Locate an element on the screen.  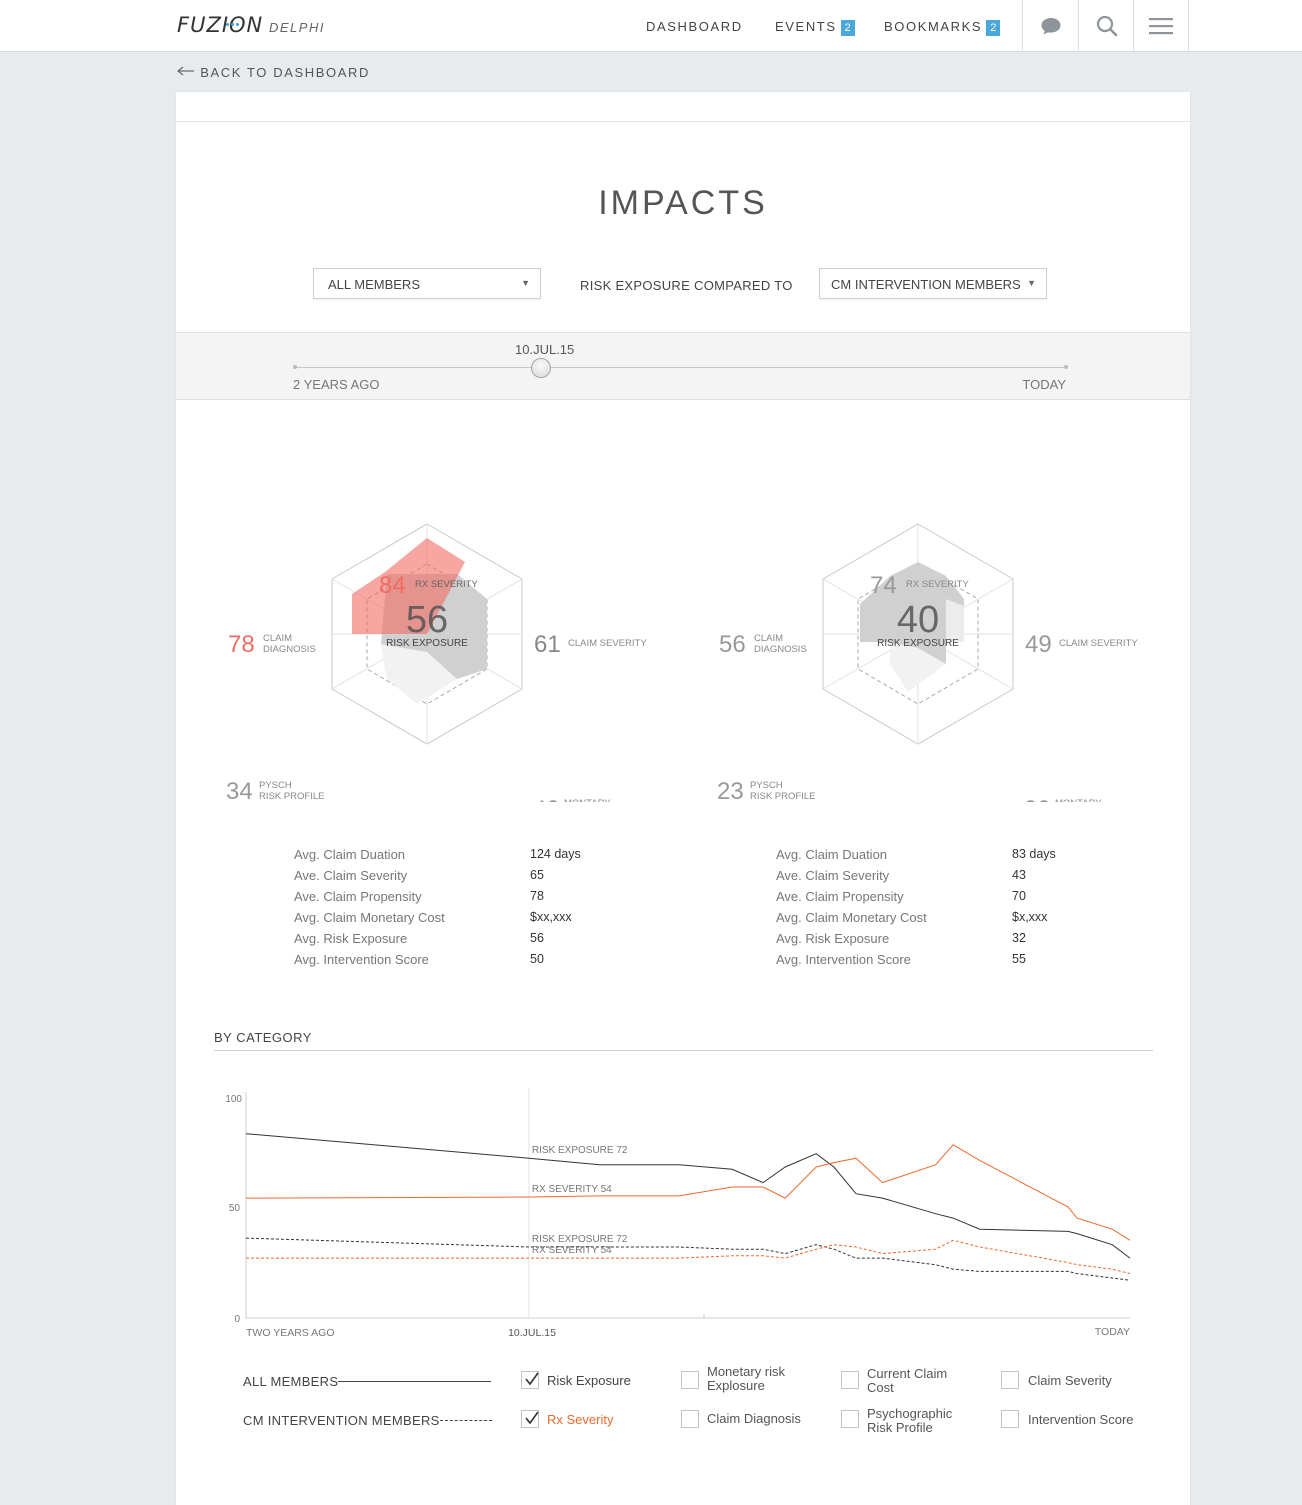
brand-logo: FUZION is located at coordinates (220, 25).